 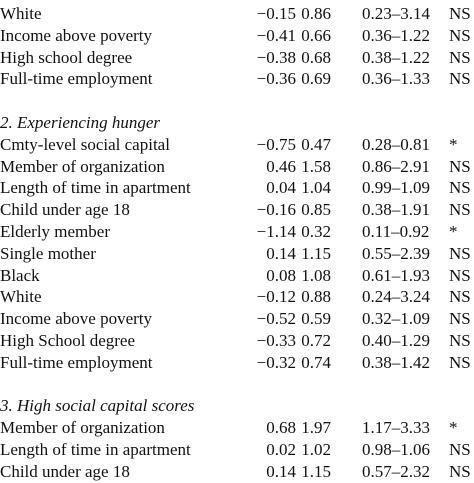 I want to click on confidence-interval: 0.61–1.93, so click(x=396, y=275).